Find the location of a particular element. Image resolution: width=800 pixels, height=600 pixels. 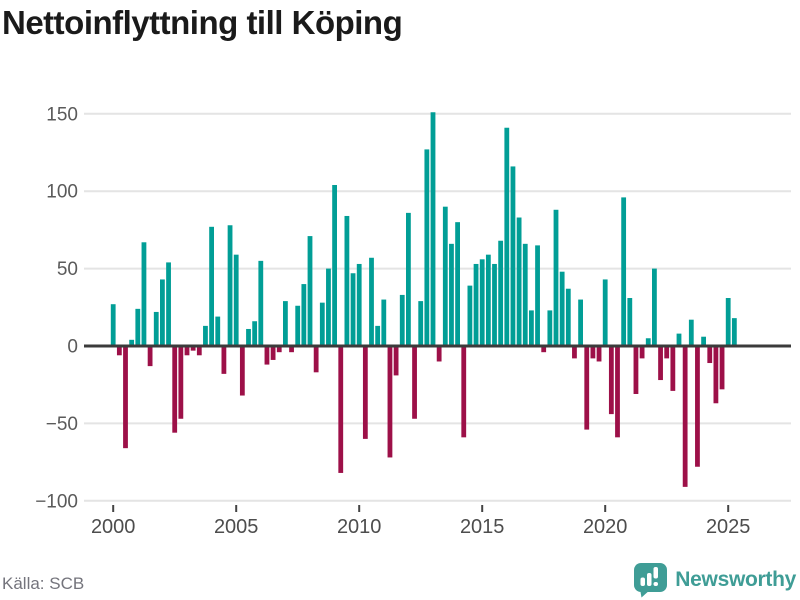

bar-2013Q2 is located at coordinates (439, 354).